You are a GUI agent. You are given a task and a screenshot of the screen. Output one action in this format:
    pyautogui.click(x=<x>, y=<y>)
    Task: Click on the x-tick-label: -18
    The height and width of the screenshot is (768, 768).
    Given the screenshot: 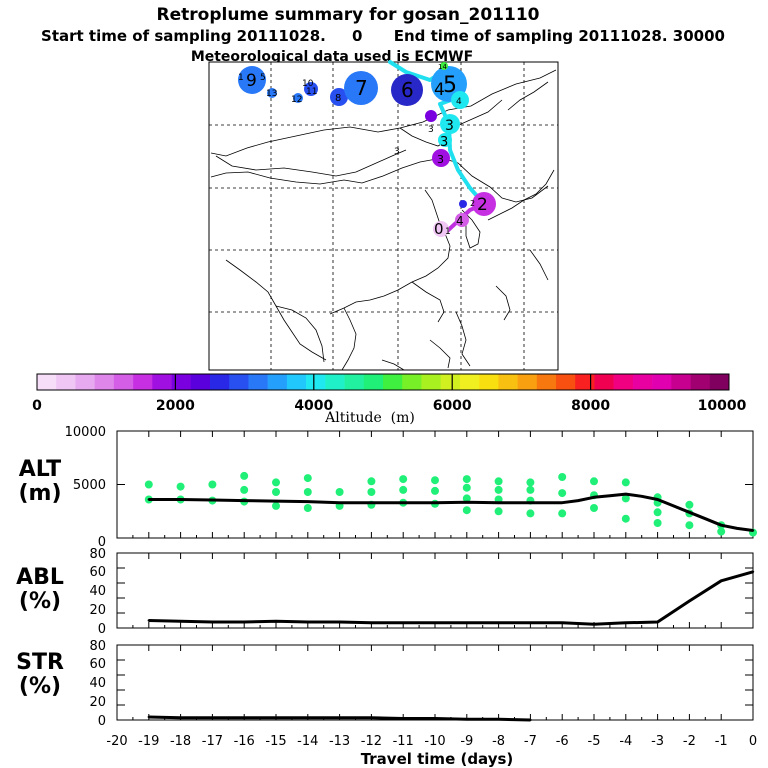 What is the action you would take?
    pyautogui.click(x=180, y=741)
    